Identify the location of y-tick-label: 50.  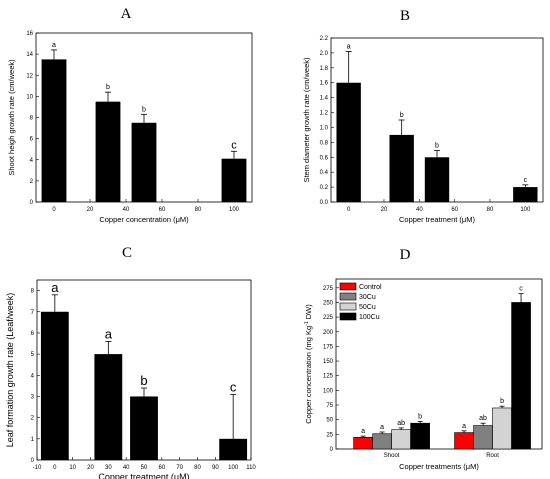
(329, 421).